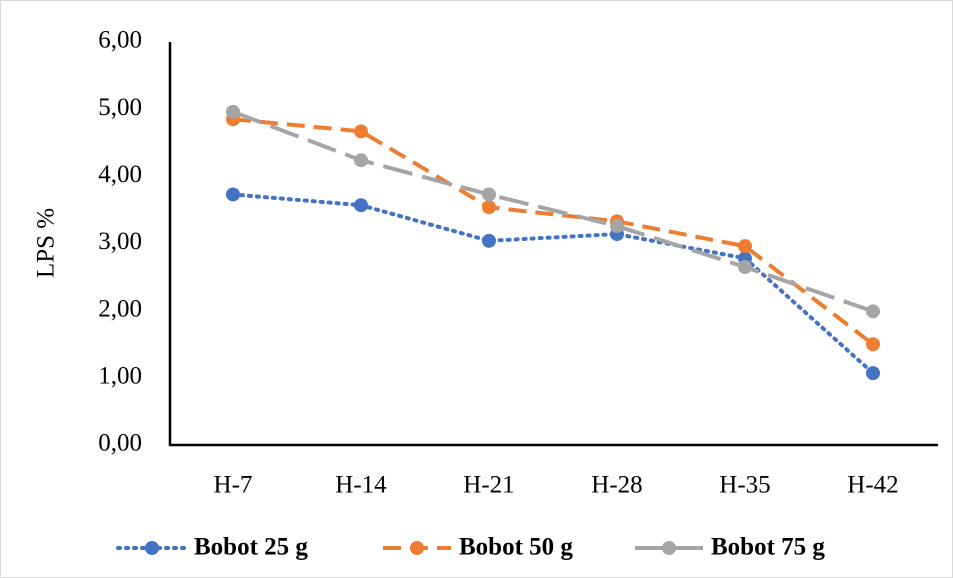 This screenshot has width=953, height=578. What do you see at coordinates (120, 241) in the screenshot?
I see `y-tick-label: 3,00` at bounding box center [120, 241].